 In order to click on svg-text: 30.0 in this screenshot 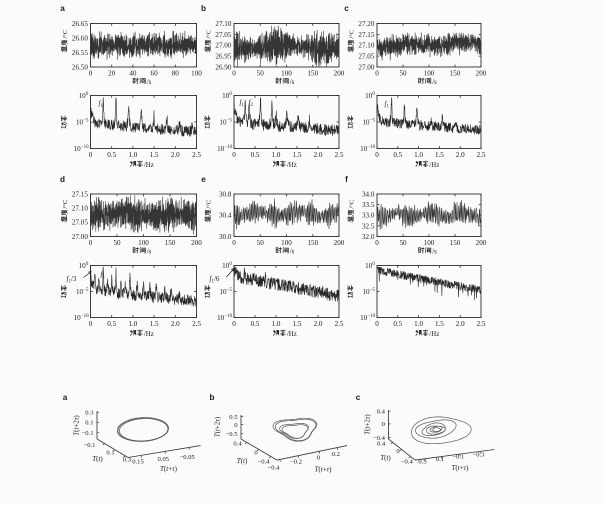, I will do `click(225, 237)`.